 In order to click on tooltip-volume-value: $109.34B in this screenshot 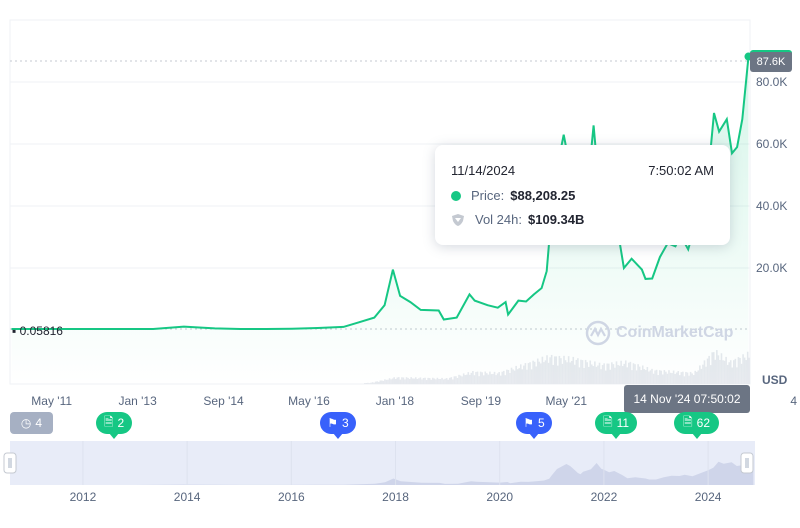, I will do `click(556, 219)`.